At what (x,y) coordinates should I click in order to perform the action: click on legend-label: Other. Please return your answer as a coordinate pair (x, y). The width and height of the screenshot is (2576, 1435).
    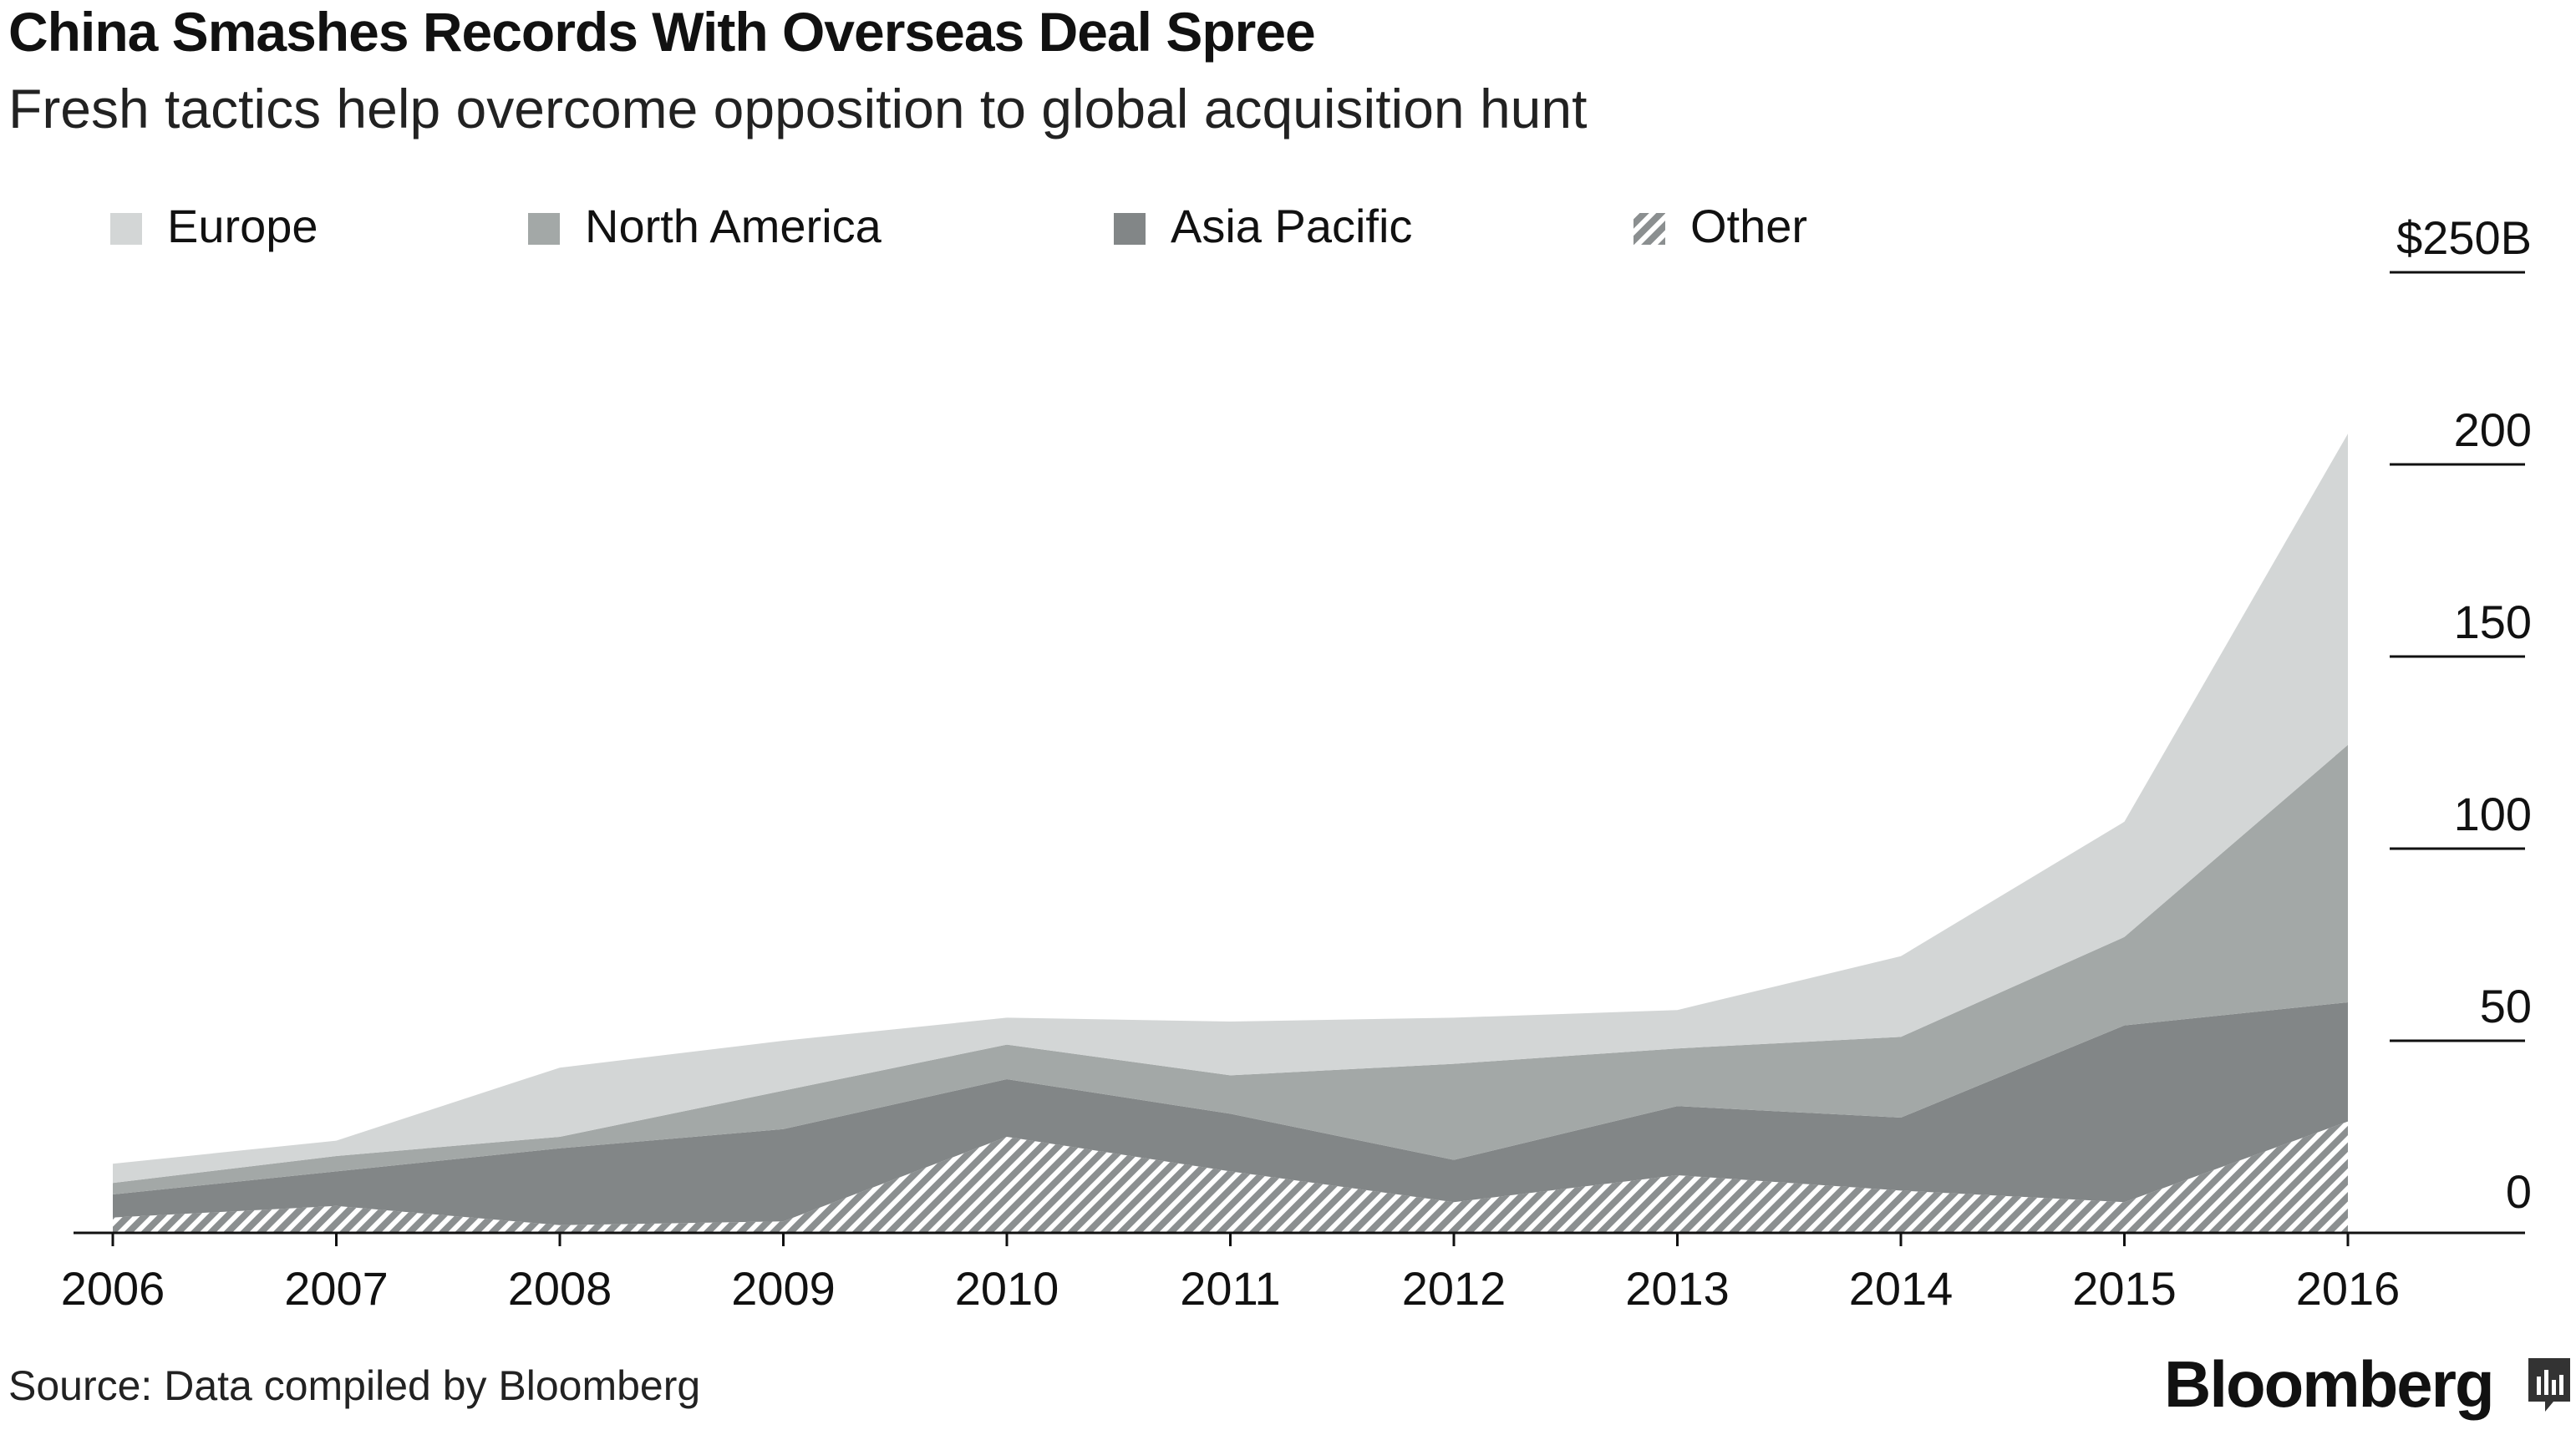
    Looking at the image, I should click on (1749, 226).